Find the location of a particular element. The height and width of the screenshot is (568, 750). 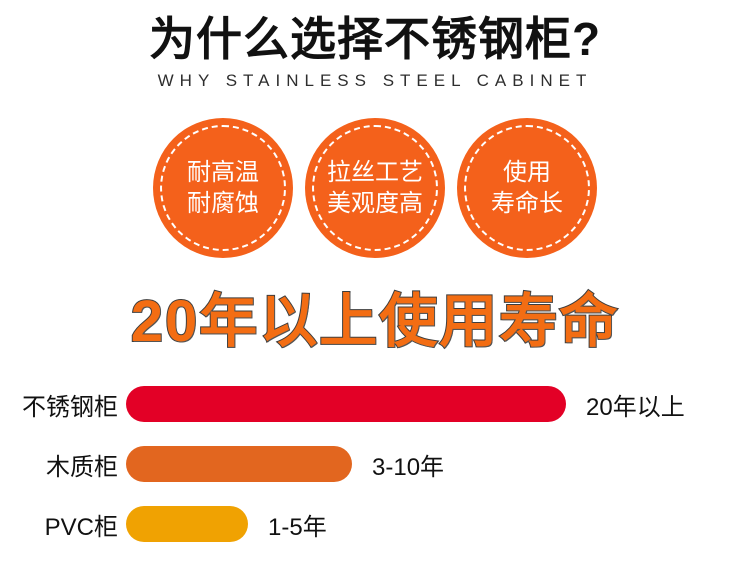

feature-badge-long-life: 使用 寿命长 is located at coordinates (527, 188).